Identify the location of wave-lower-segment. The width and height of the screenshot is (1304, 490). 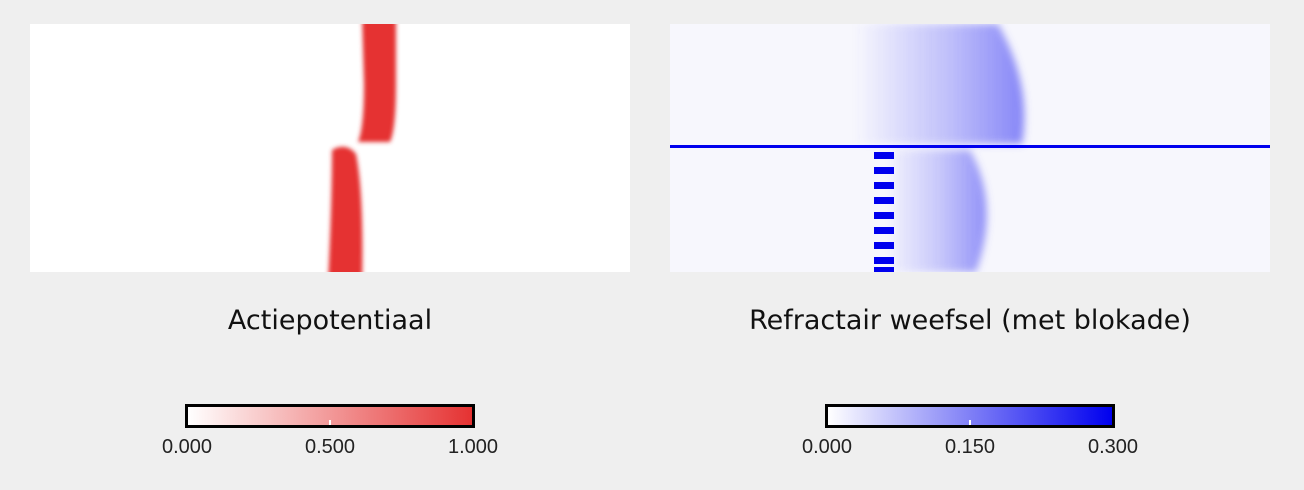
(345, 209).